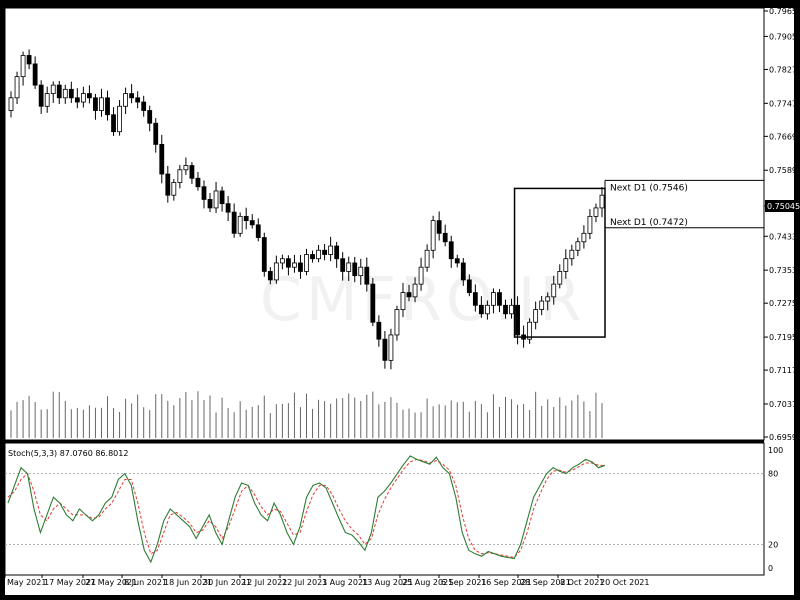  What do you see at coordinates (70, 582) in the screenshot?
I see `date-tick-label: 17 May 2021` at bounding box center [70, 582].